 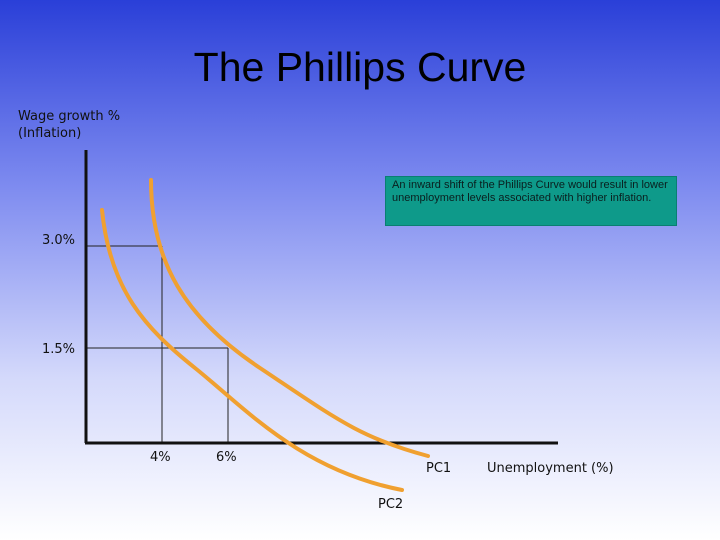 What do you see at coordinates (50, 133) in the screenshot?
I see `y-axis-label-line2: (Inflation)` at bounding box center [50, 133].